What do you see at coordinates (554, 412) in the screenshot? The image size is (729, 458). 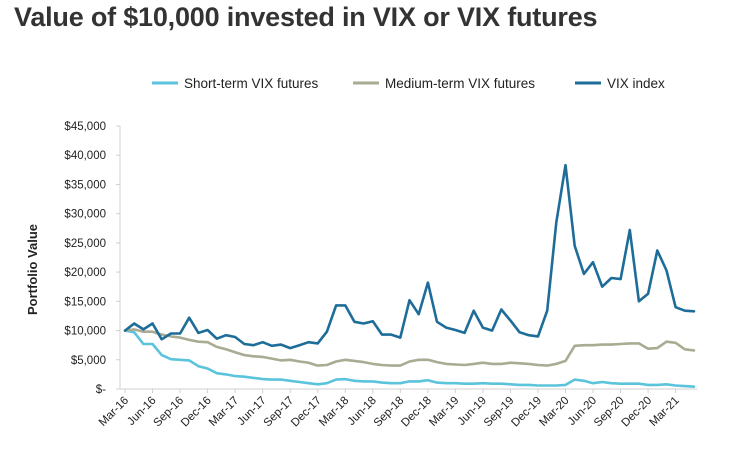 I see `x-tick-label: Mar-20` at bounding box center [554, 412].